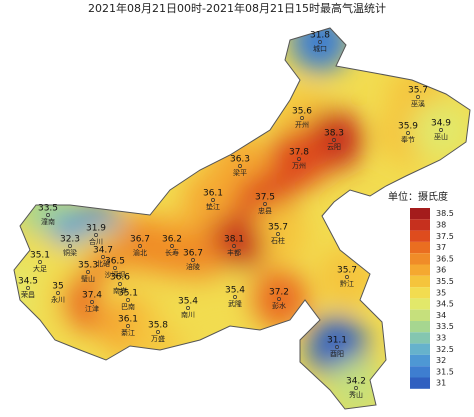 The width and height of the screenshot is (474, 417). What do you see at coordinates (193, 266) in the screenshot?
I see `station-name: 涪陵` at bounding box center [193, 266].